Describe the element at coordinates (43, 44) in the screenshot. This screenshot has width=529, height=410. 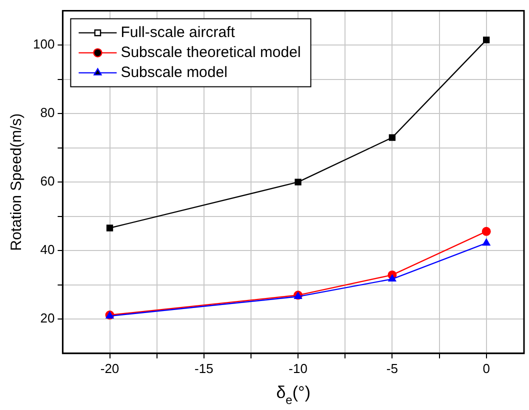
I see `y-tick-label: 100` at that location.